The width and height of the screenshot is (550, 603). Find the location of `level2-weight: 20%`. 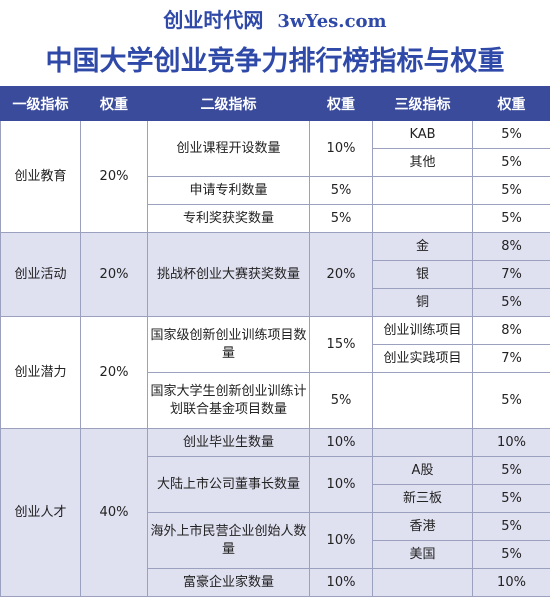

level2-weight: 20% is located at coordinates (341, 274).